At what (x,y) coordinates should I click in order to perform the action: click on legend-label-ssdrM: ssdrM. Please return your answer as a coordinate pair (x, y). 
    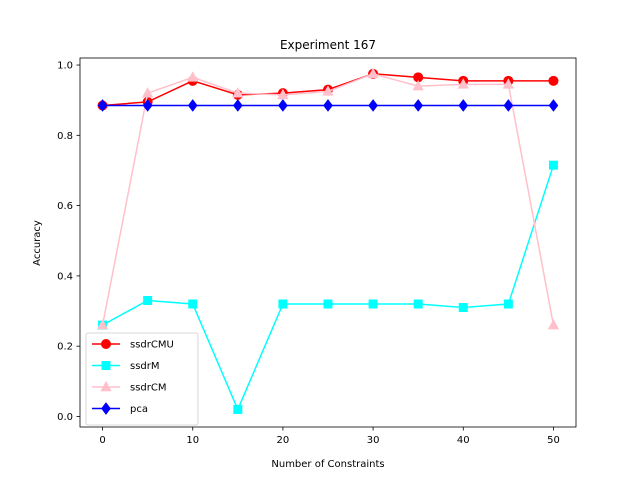
    Looking at the image, I should click on (145, 366).